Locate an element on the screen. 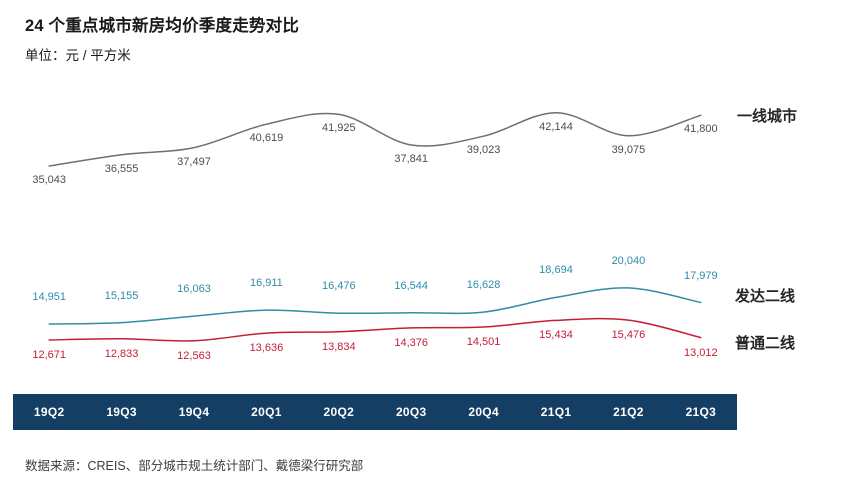 The image size is (850, 496). x-axis-tick: 21Q2 is located at coordinates (628, 412).